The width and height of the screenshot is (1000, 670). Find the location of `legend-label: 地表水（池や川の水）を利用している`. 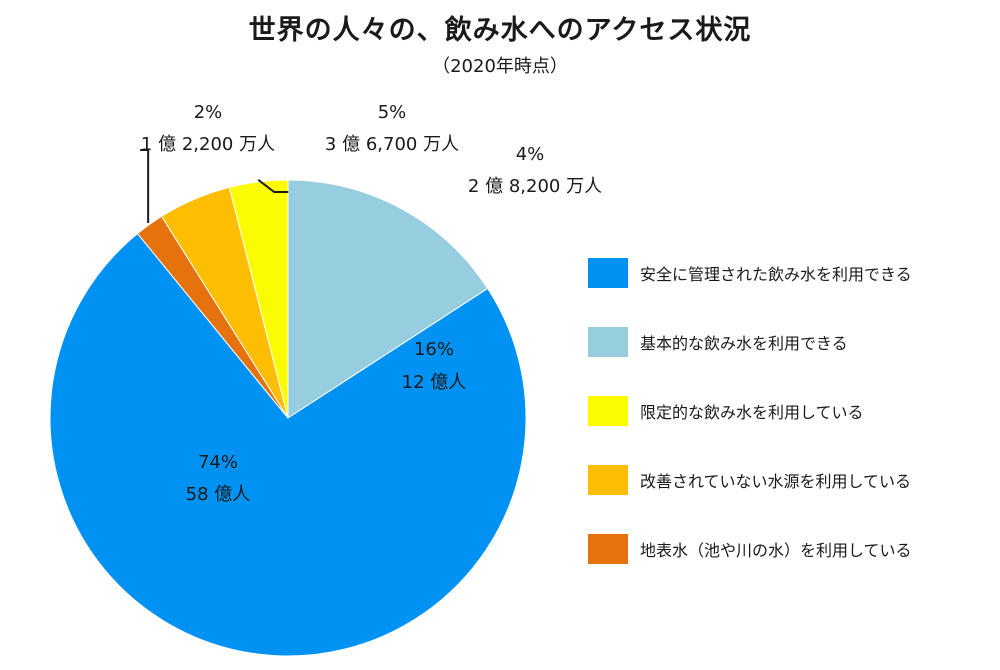

legend-label: 地表水（池や川の水）を利用している is located at coordinates (776, 550).